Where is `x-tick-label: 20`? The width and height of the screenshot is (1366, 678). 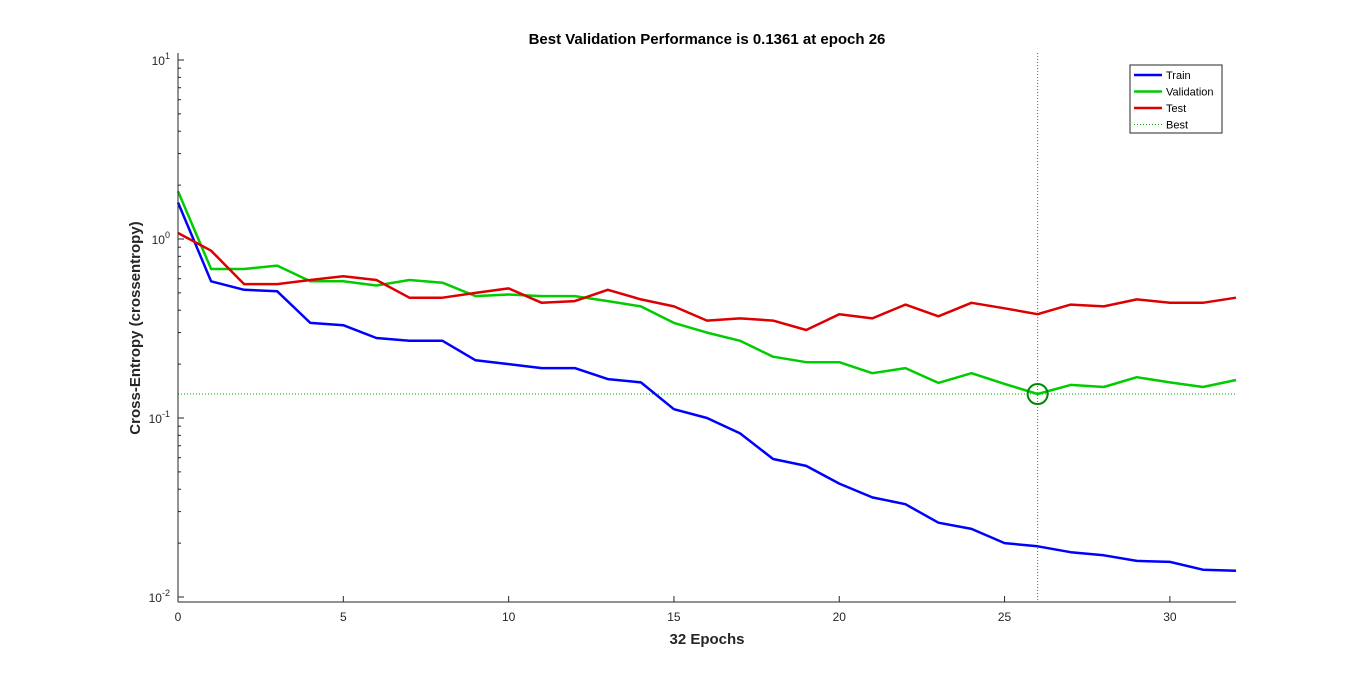
x-tick-label: 20 is located at coordinates (840, 617).